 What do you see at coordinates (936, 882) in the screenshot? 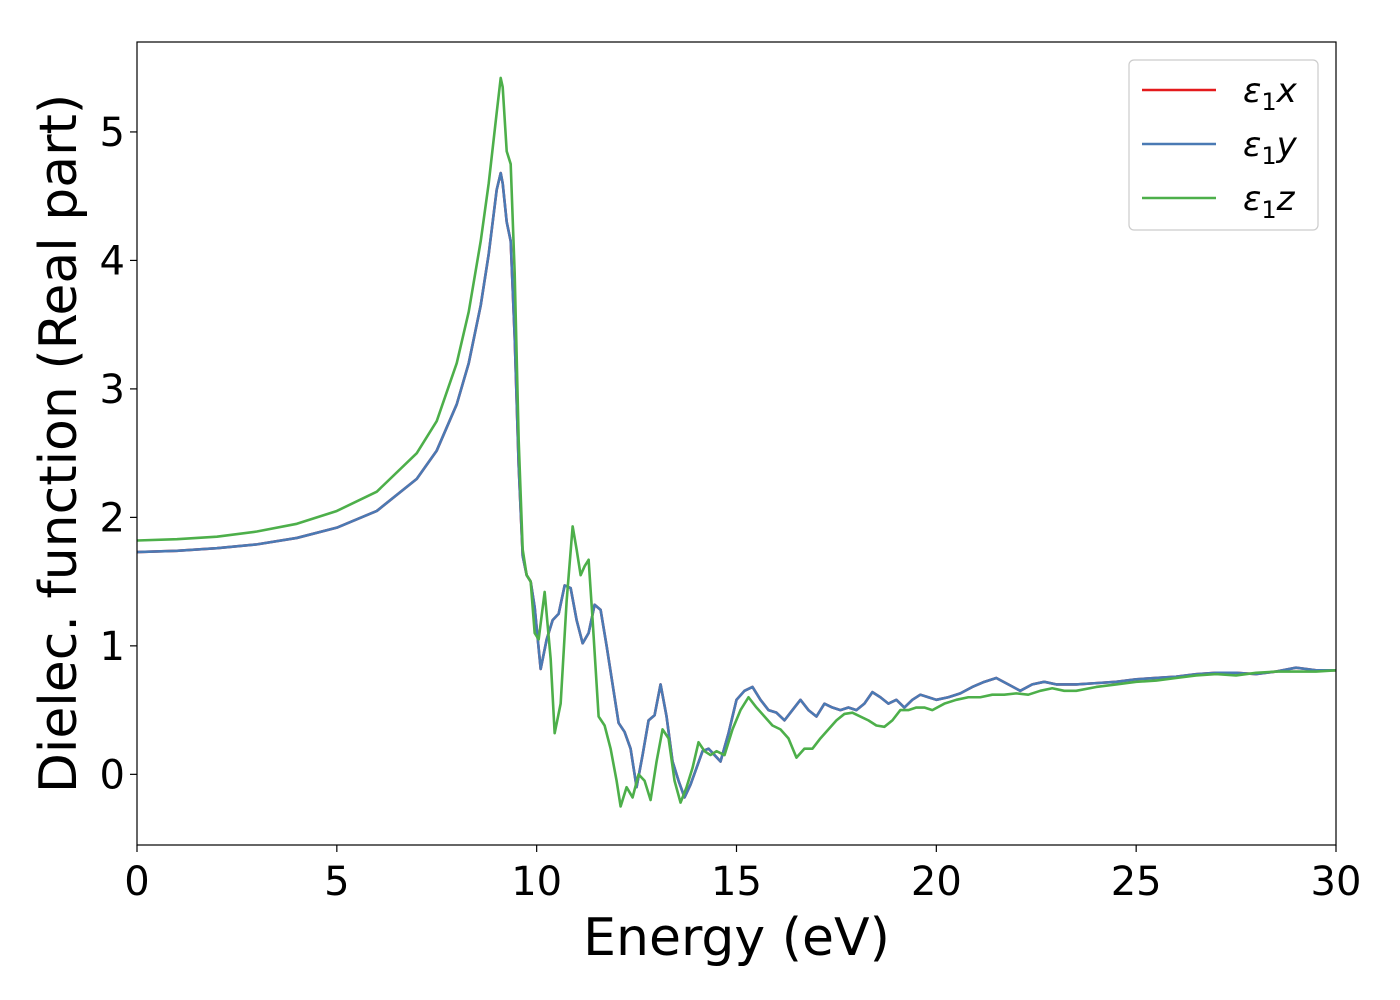
I see `x-tick-label: 20` at bounding box center [936, 882].